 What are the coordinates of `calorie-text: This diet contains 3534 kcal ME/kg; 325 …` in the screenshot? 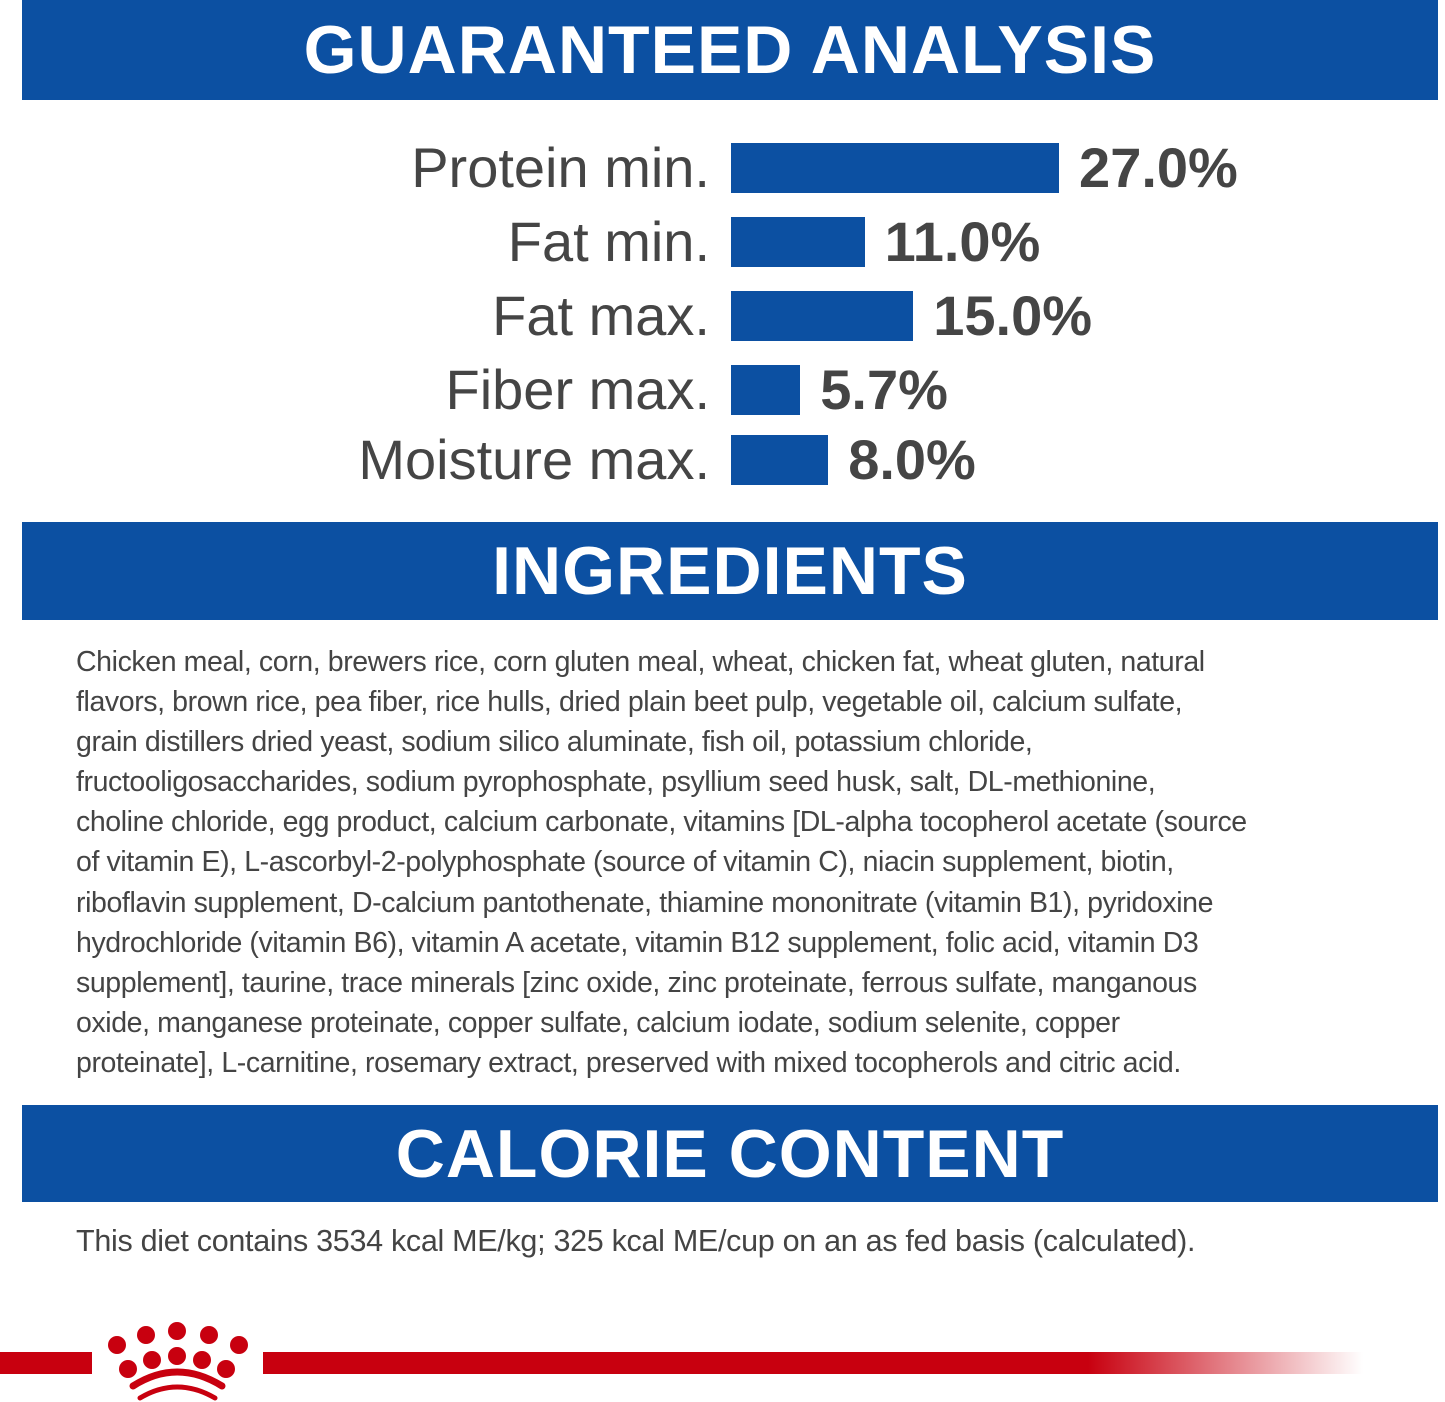 It's located at (636, 1241).